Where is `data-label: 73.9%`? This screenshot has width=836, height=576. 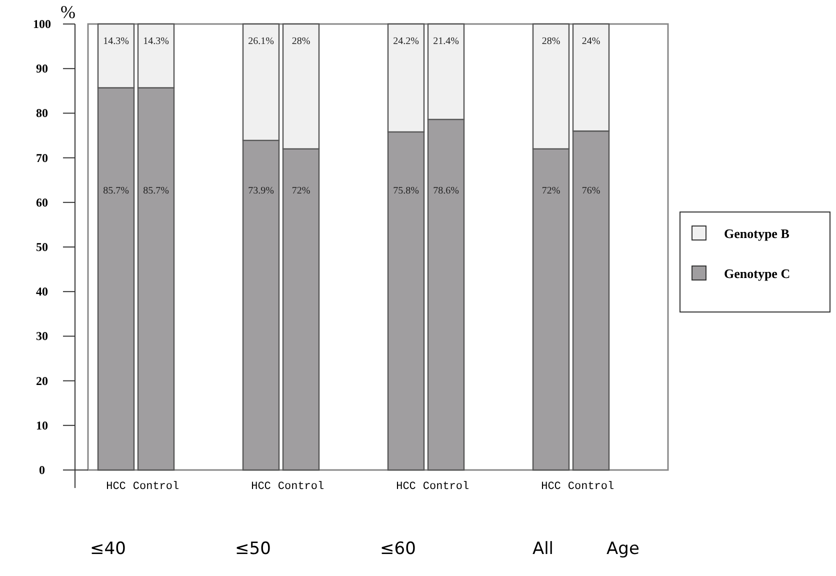 data-label: 73.9% is located at coordinates (261, 190).